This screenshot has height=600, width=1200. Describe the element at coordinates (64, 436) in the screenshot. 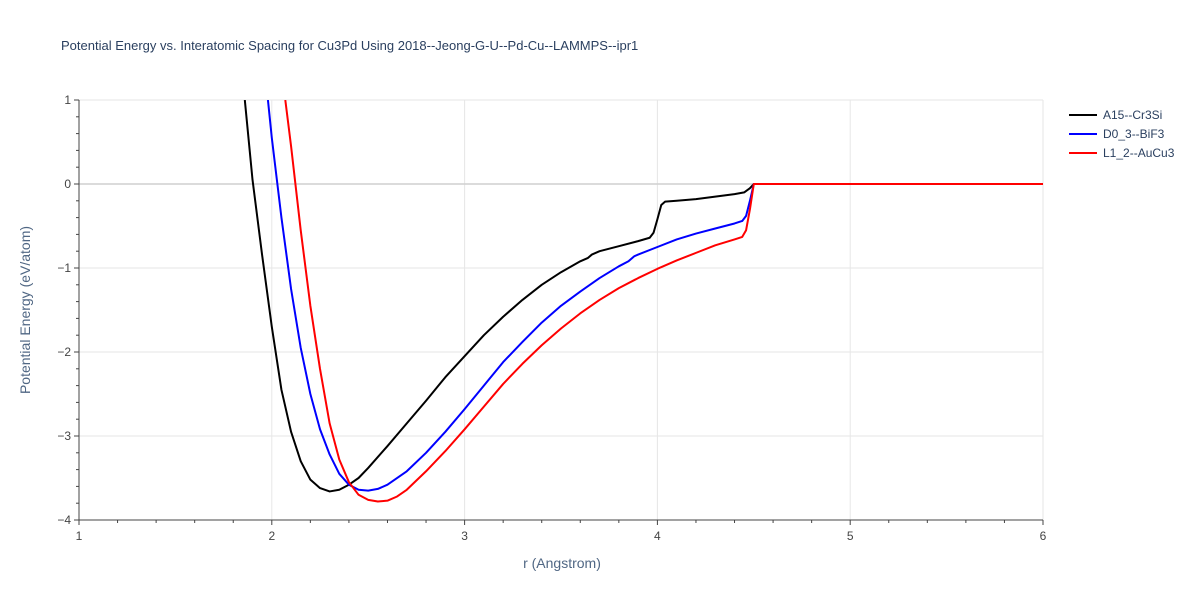

I see `y-tick-label: −3` at that location.